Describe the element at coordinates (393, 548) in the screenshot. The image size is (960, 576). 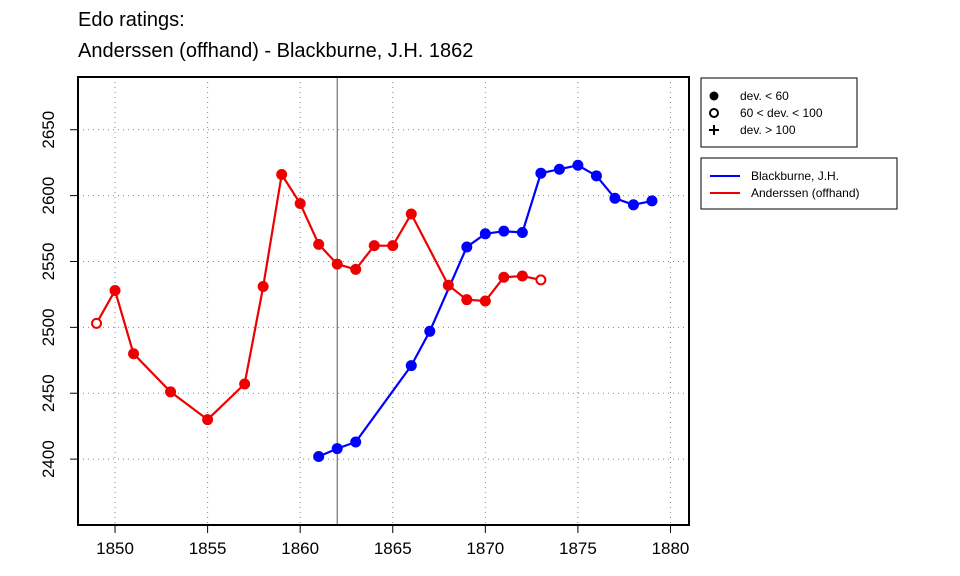
I see `x-tick-label: 1865` at that location.